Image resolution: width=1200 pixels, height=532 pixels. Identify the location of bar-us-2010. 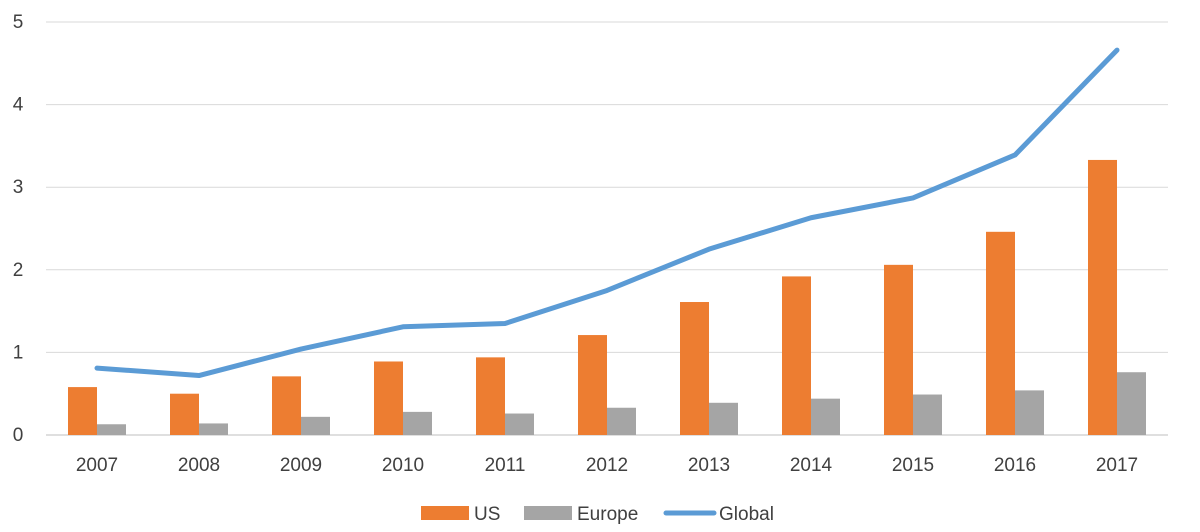
(388, 398).